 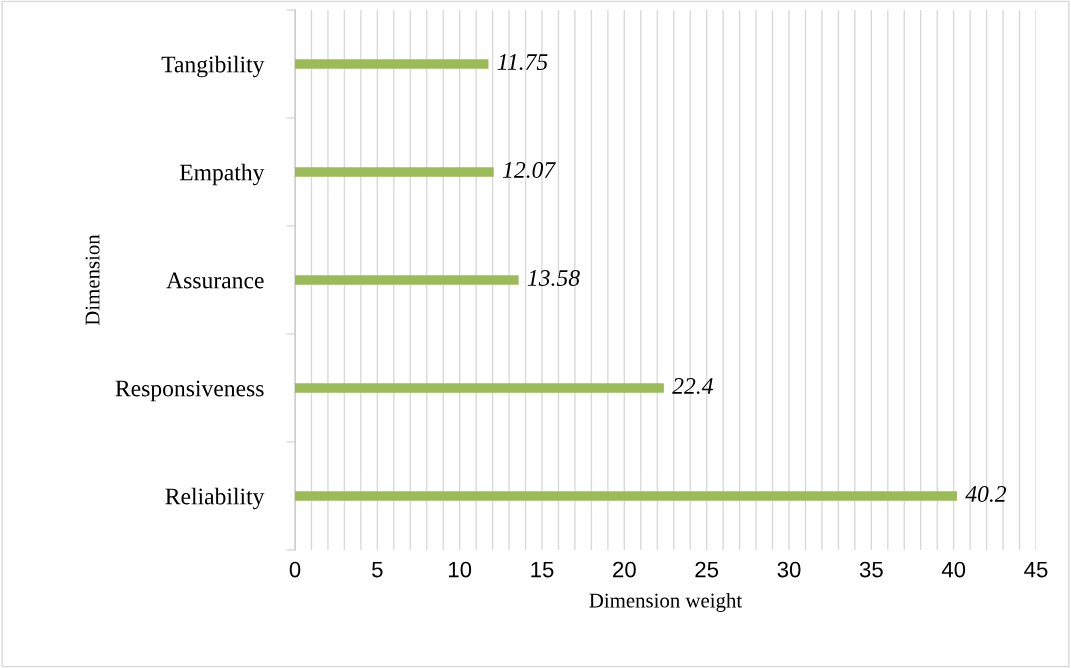 What do you see at coordinates (553, 278) in the screenshot?
I see `data-label: 13.58` at bounding box center [553, 278].